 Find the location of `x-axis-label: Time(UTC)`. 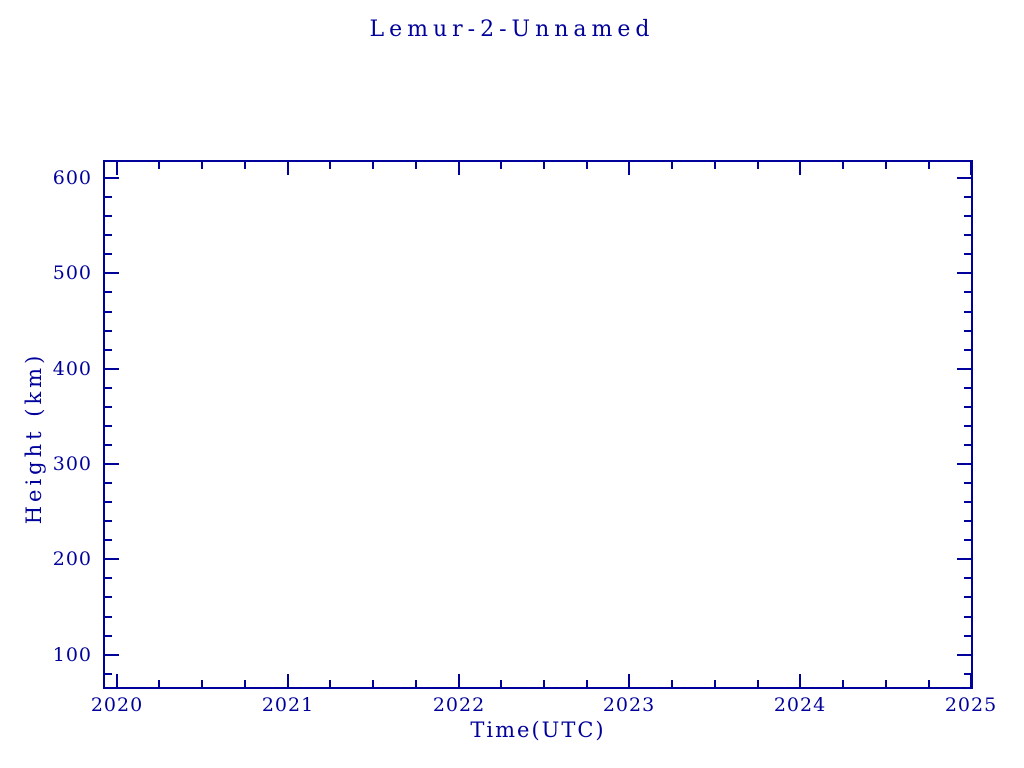

x-axis-label: Time(UTC) is located at coordinates (538, 730).